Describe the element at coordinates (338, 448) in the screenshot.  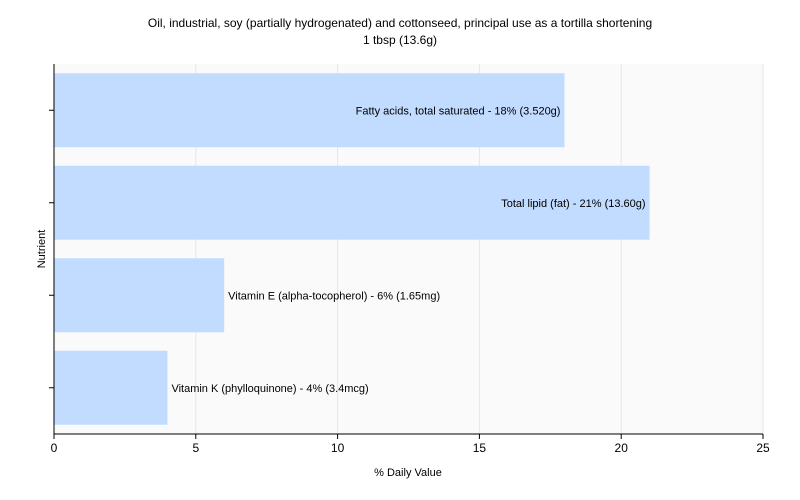
I see `x-tick-label: 10` at that location.